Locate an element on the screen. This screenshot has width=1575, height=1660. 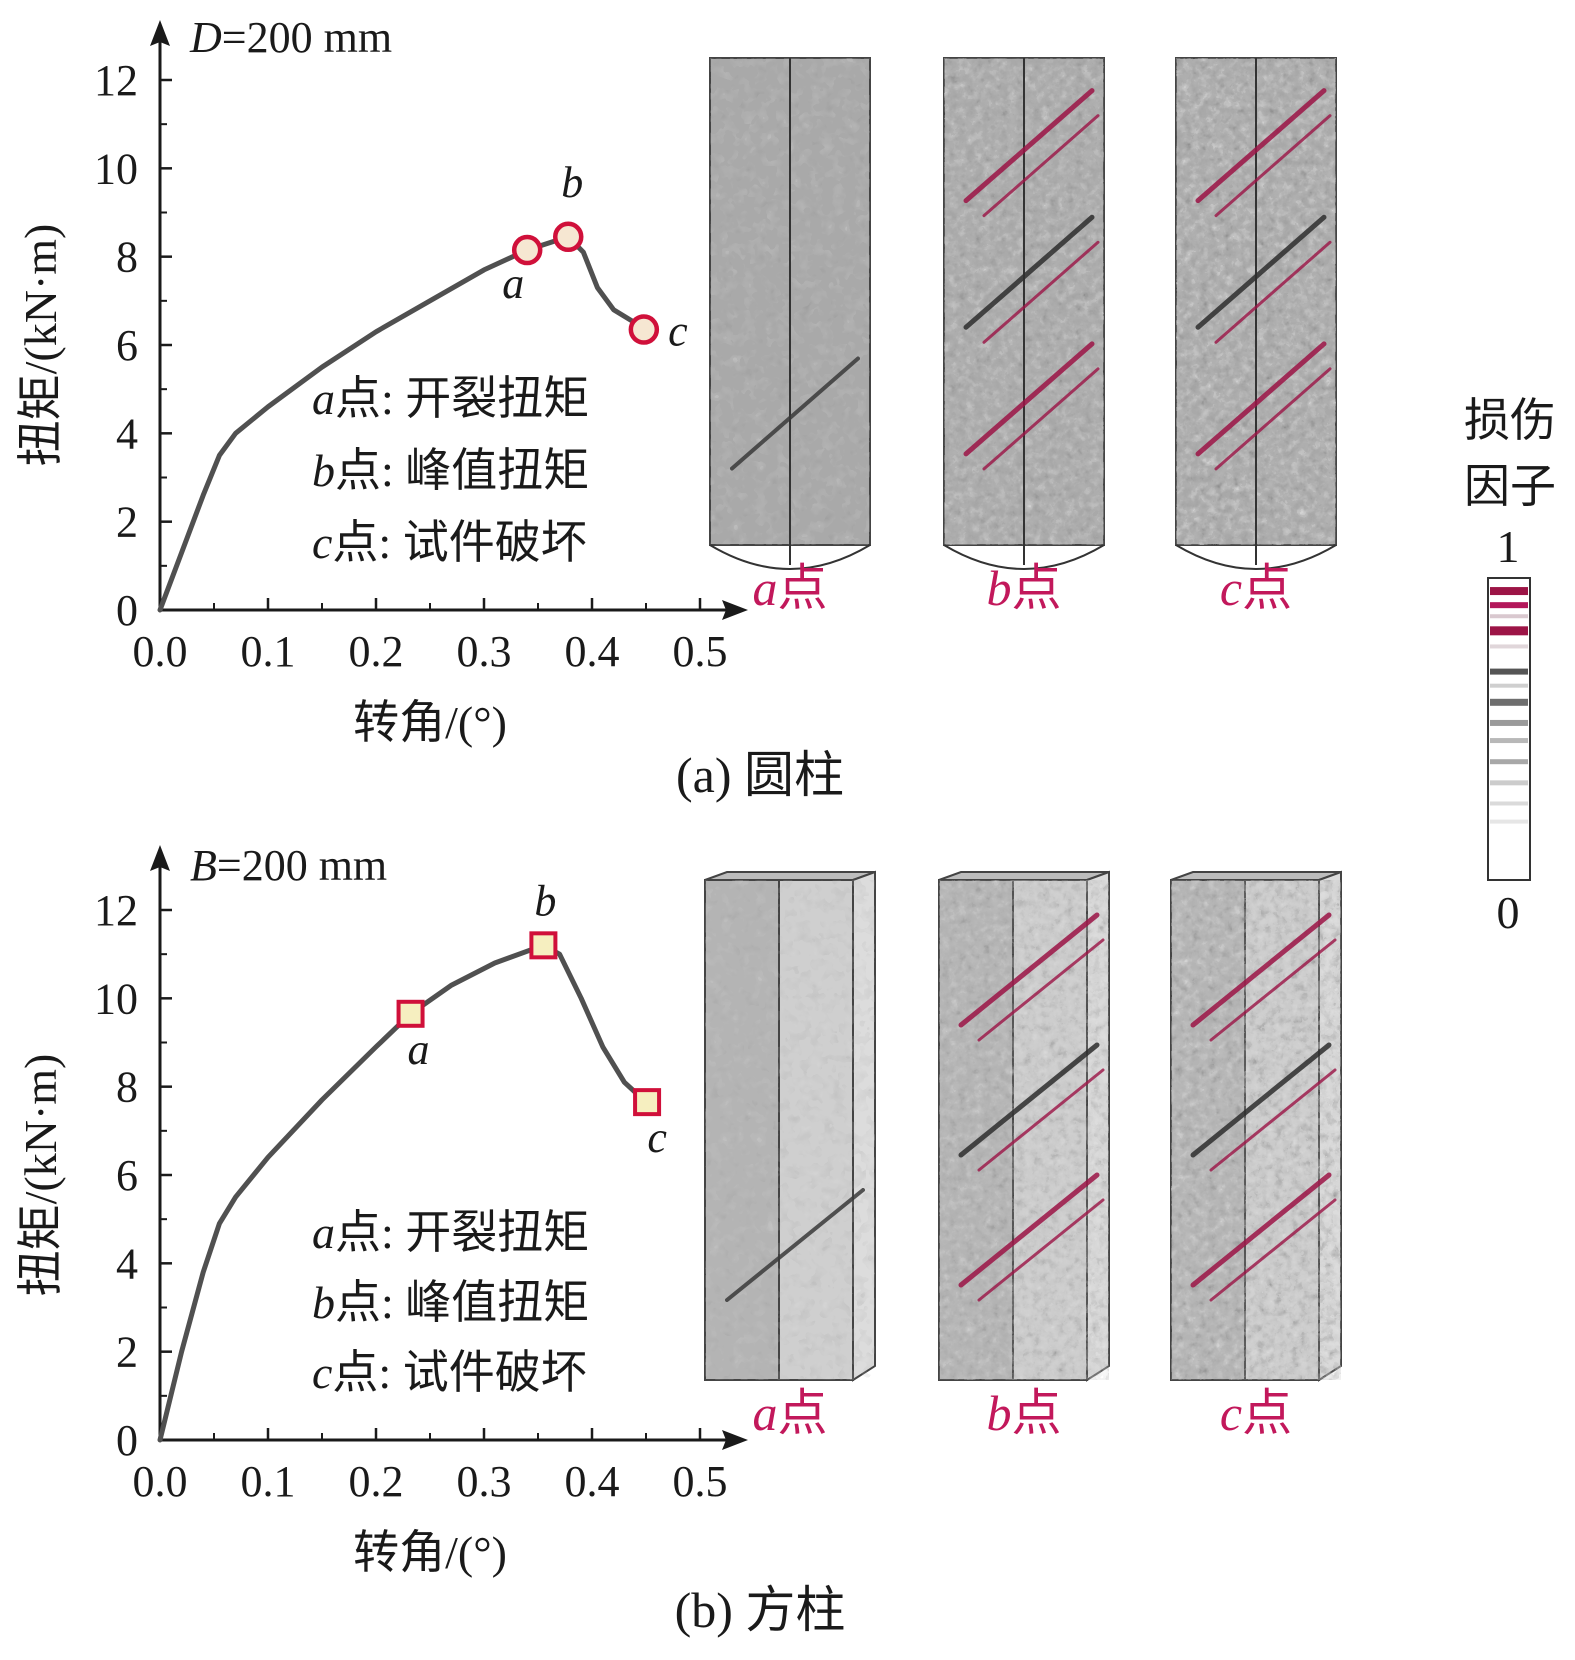
y-tick-label: 8 is located at coordinates (127, 1087).